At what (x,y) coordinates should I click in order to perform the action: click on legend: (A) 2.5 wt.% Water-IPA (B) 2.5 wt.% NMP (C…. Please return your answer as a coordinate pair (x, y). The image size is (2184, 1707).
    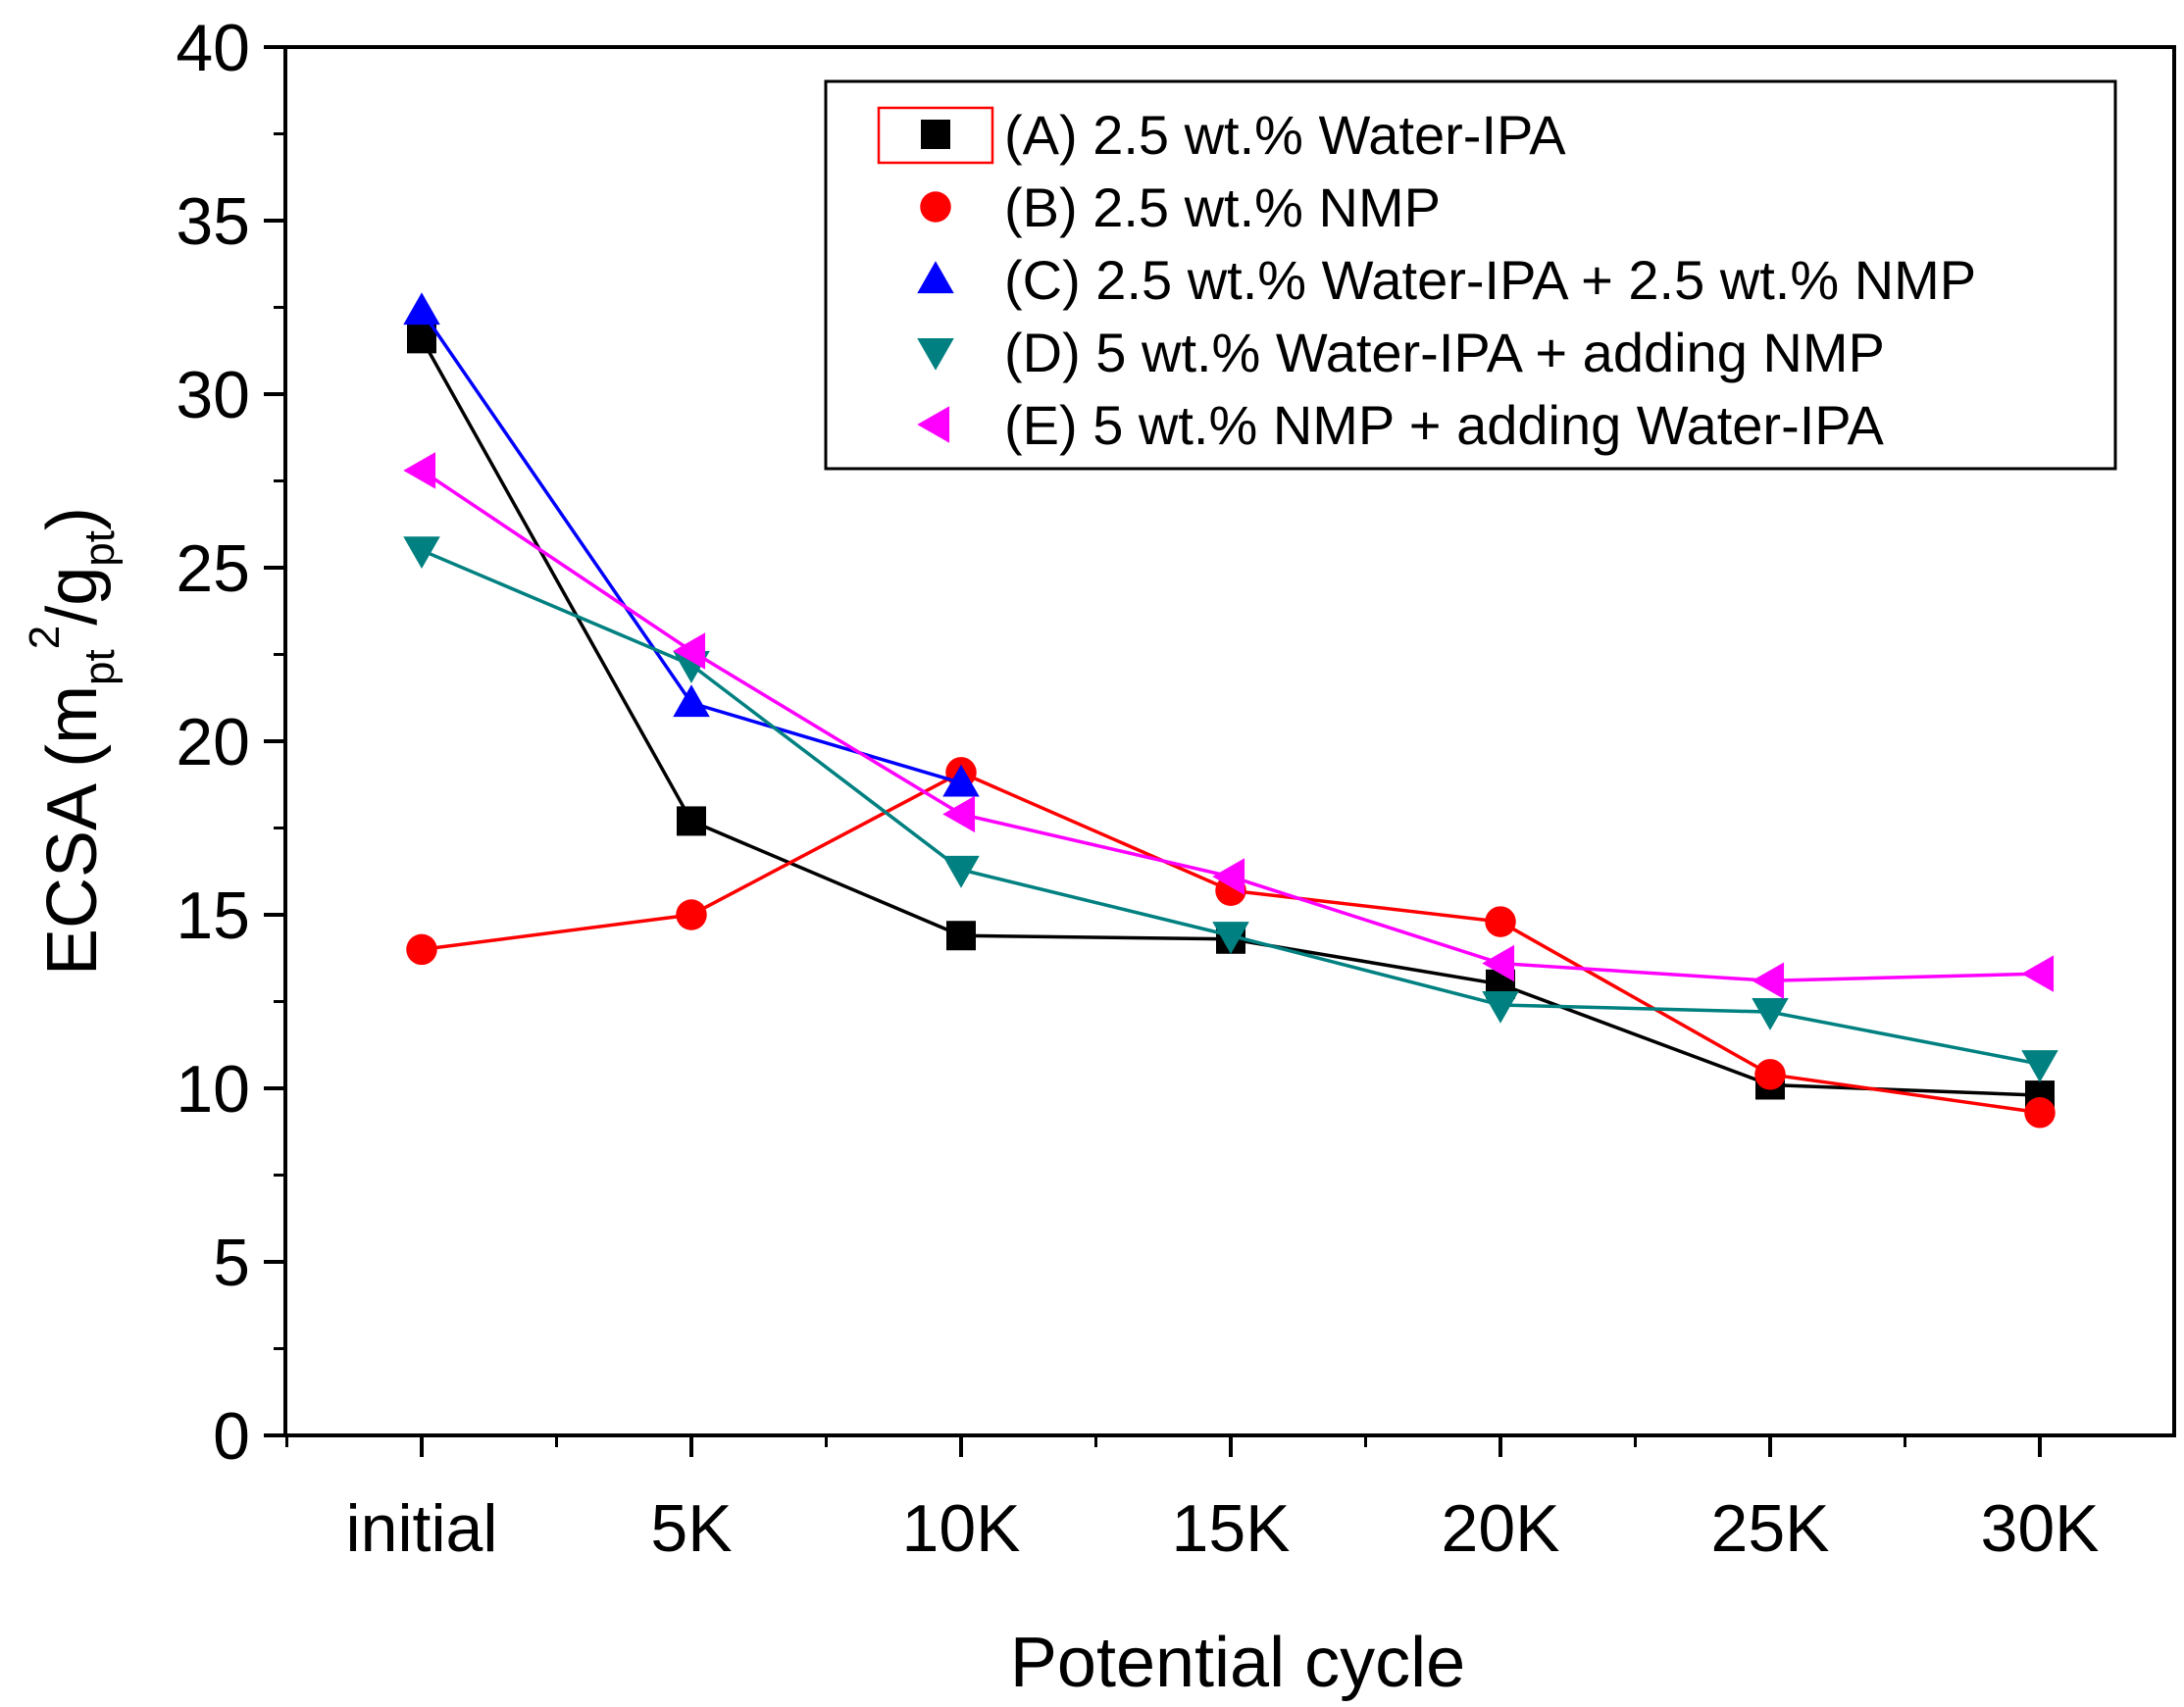
    Looking at the image, I should click on (1470, 275).